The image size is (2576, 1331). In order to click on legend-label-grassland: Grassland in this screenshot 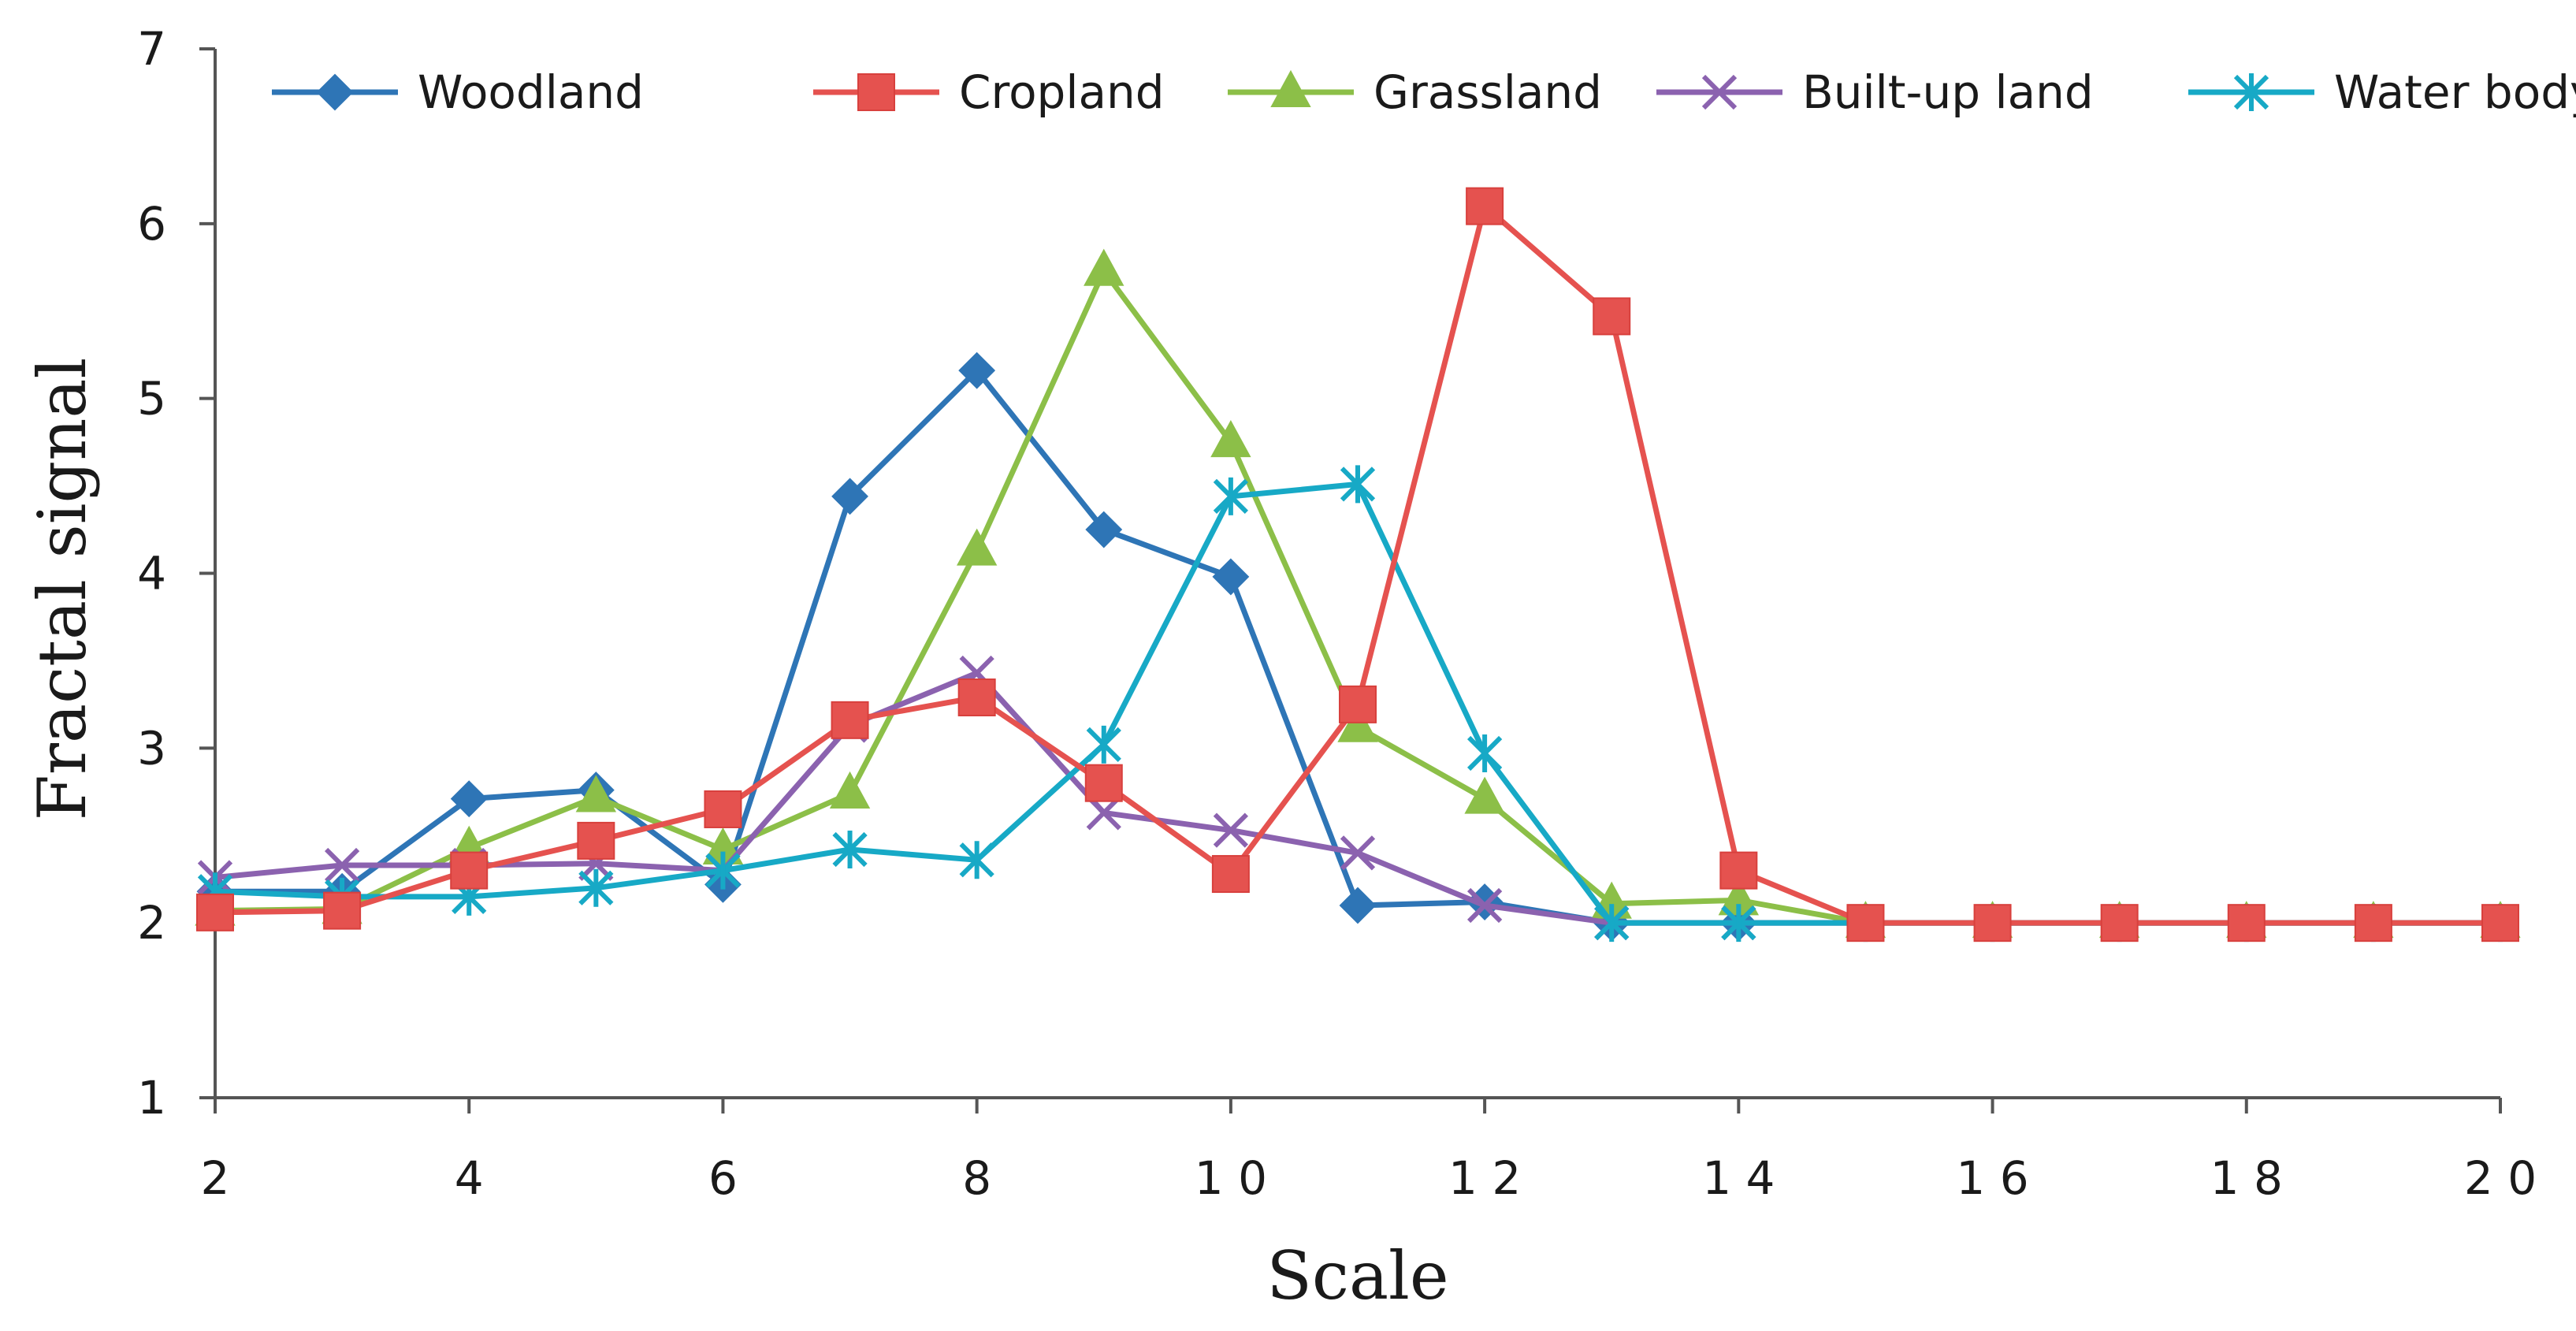, I will do `click(1487, 92)`.